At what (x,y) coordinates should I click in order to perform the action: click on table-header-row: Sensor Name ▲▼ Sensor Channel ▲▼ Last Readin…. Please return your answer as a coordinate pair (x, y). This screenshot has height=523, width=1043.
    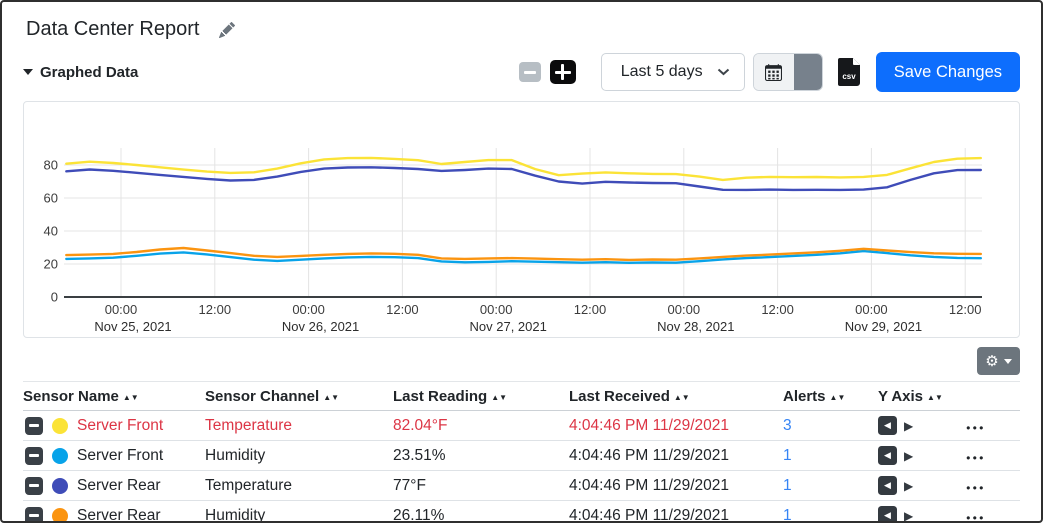
    Looking at the image, I should click on (521, 396).